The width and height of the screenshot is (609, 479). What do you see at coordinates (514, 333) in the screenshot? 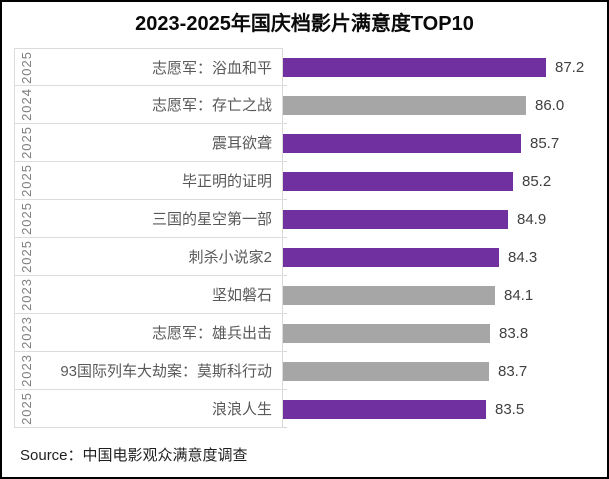
I see `bar-value-label: 83.8` at bounding box center [514, 333].